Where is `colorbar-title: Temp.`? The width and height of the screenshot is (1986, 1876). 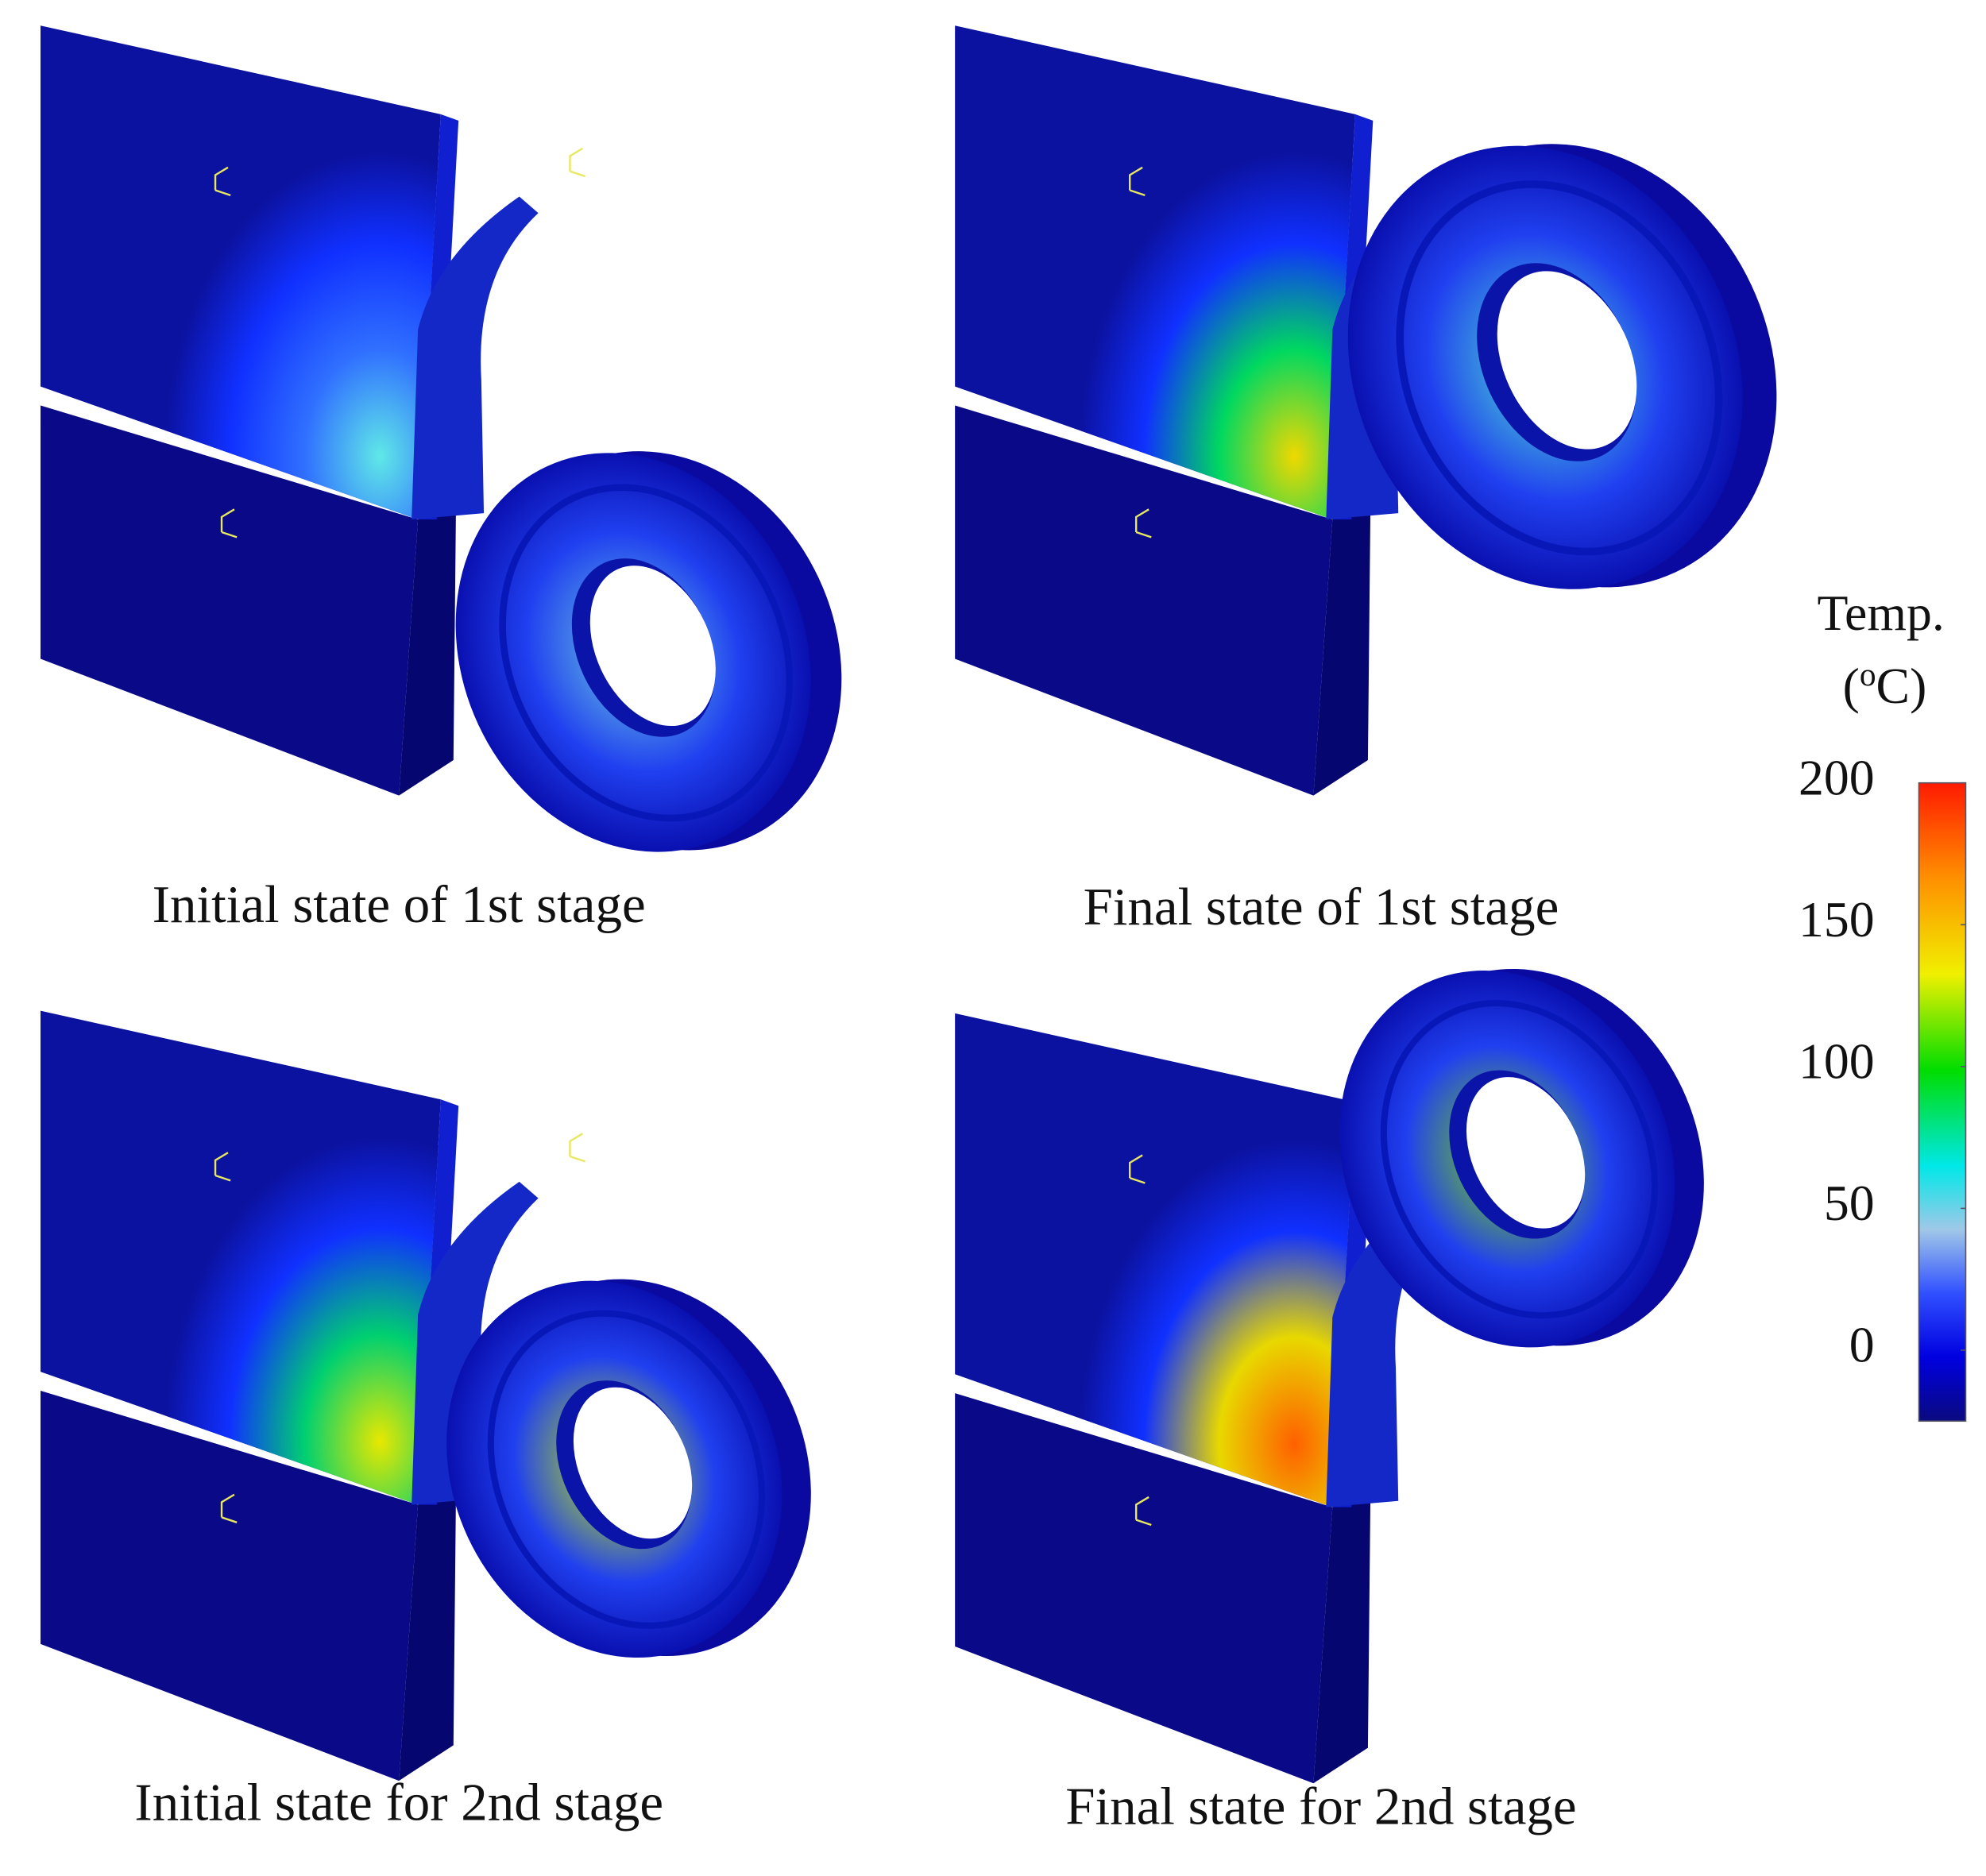 colorbar-title: Temp. is located at coordinates (1881, 613).